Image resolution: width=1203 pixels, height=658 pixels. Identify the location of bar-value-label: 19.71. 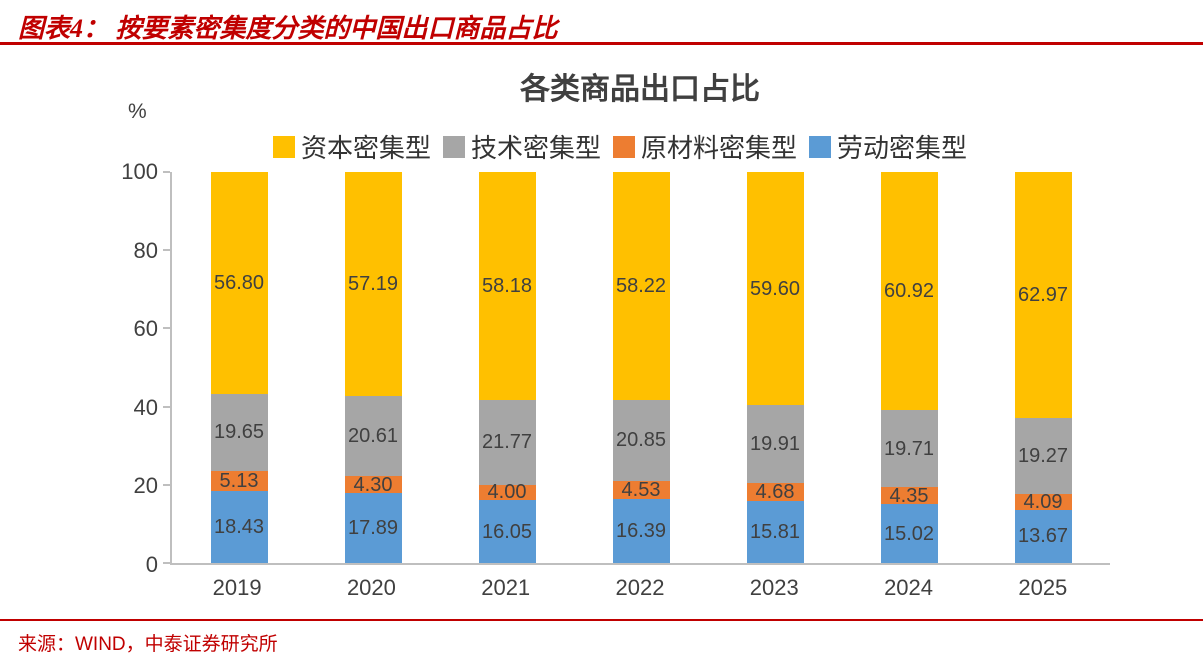
(909, 448).